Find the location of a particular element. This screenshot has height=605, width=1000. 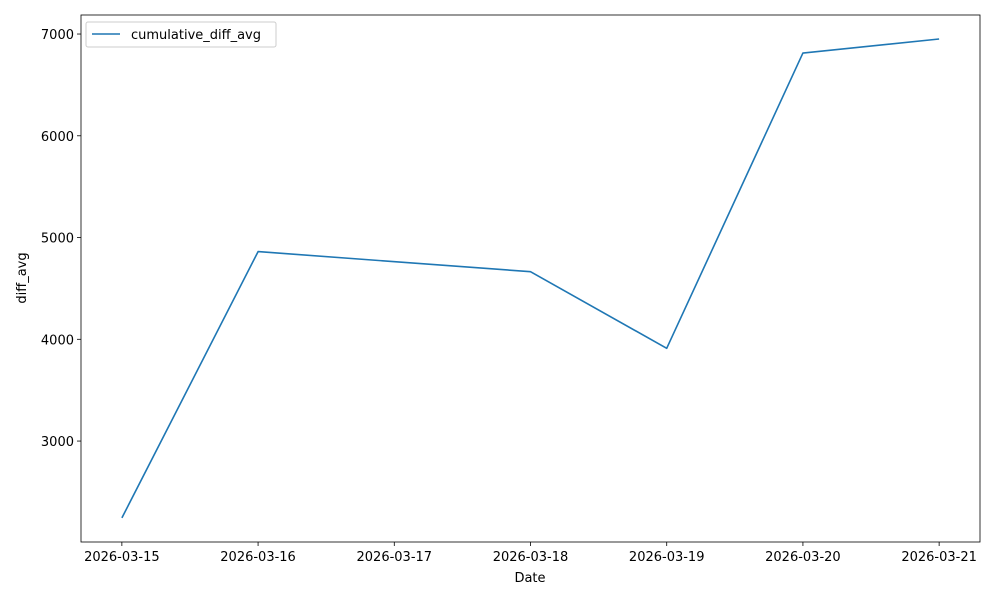

x-tick-label: 2026-03-18 is located at coordinates (531, 557).